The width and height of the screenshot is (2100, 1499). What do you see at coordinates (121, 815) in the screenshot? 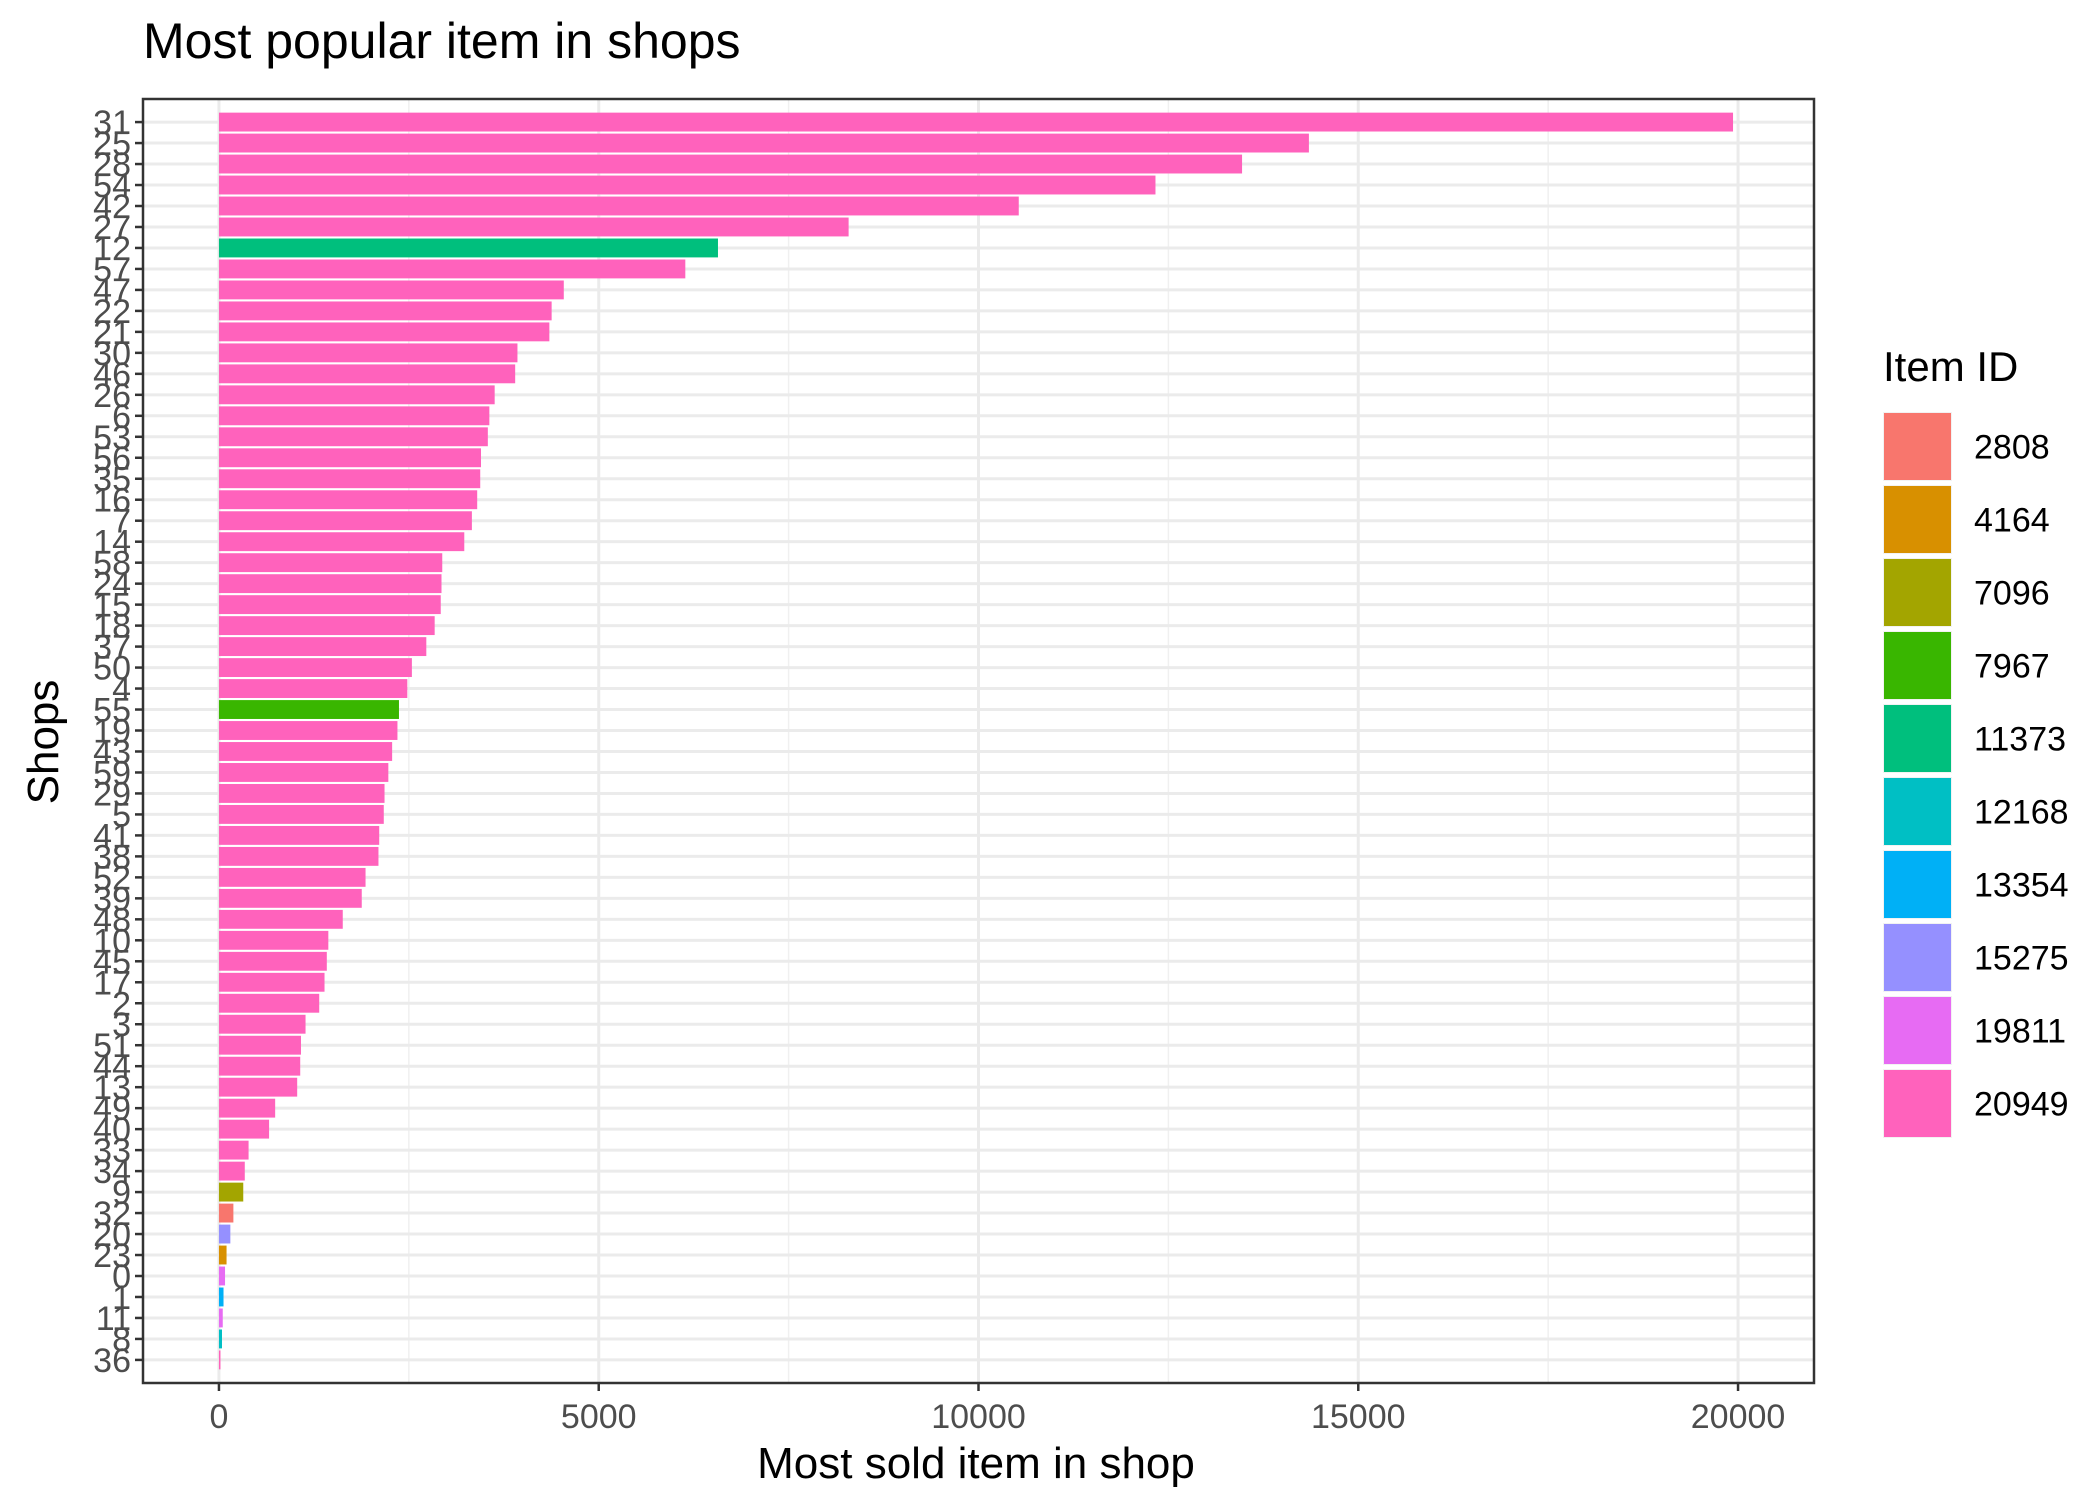
I see `y-tick-label: 5` at bounding box center [121, 815].